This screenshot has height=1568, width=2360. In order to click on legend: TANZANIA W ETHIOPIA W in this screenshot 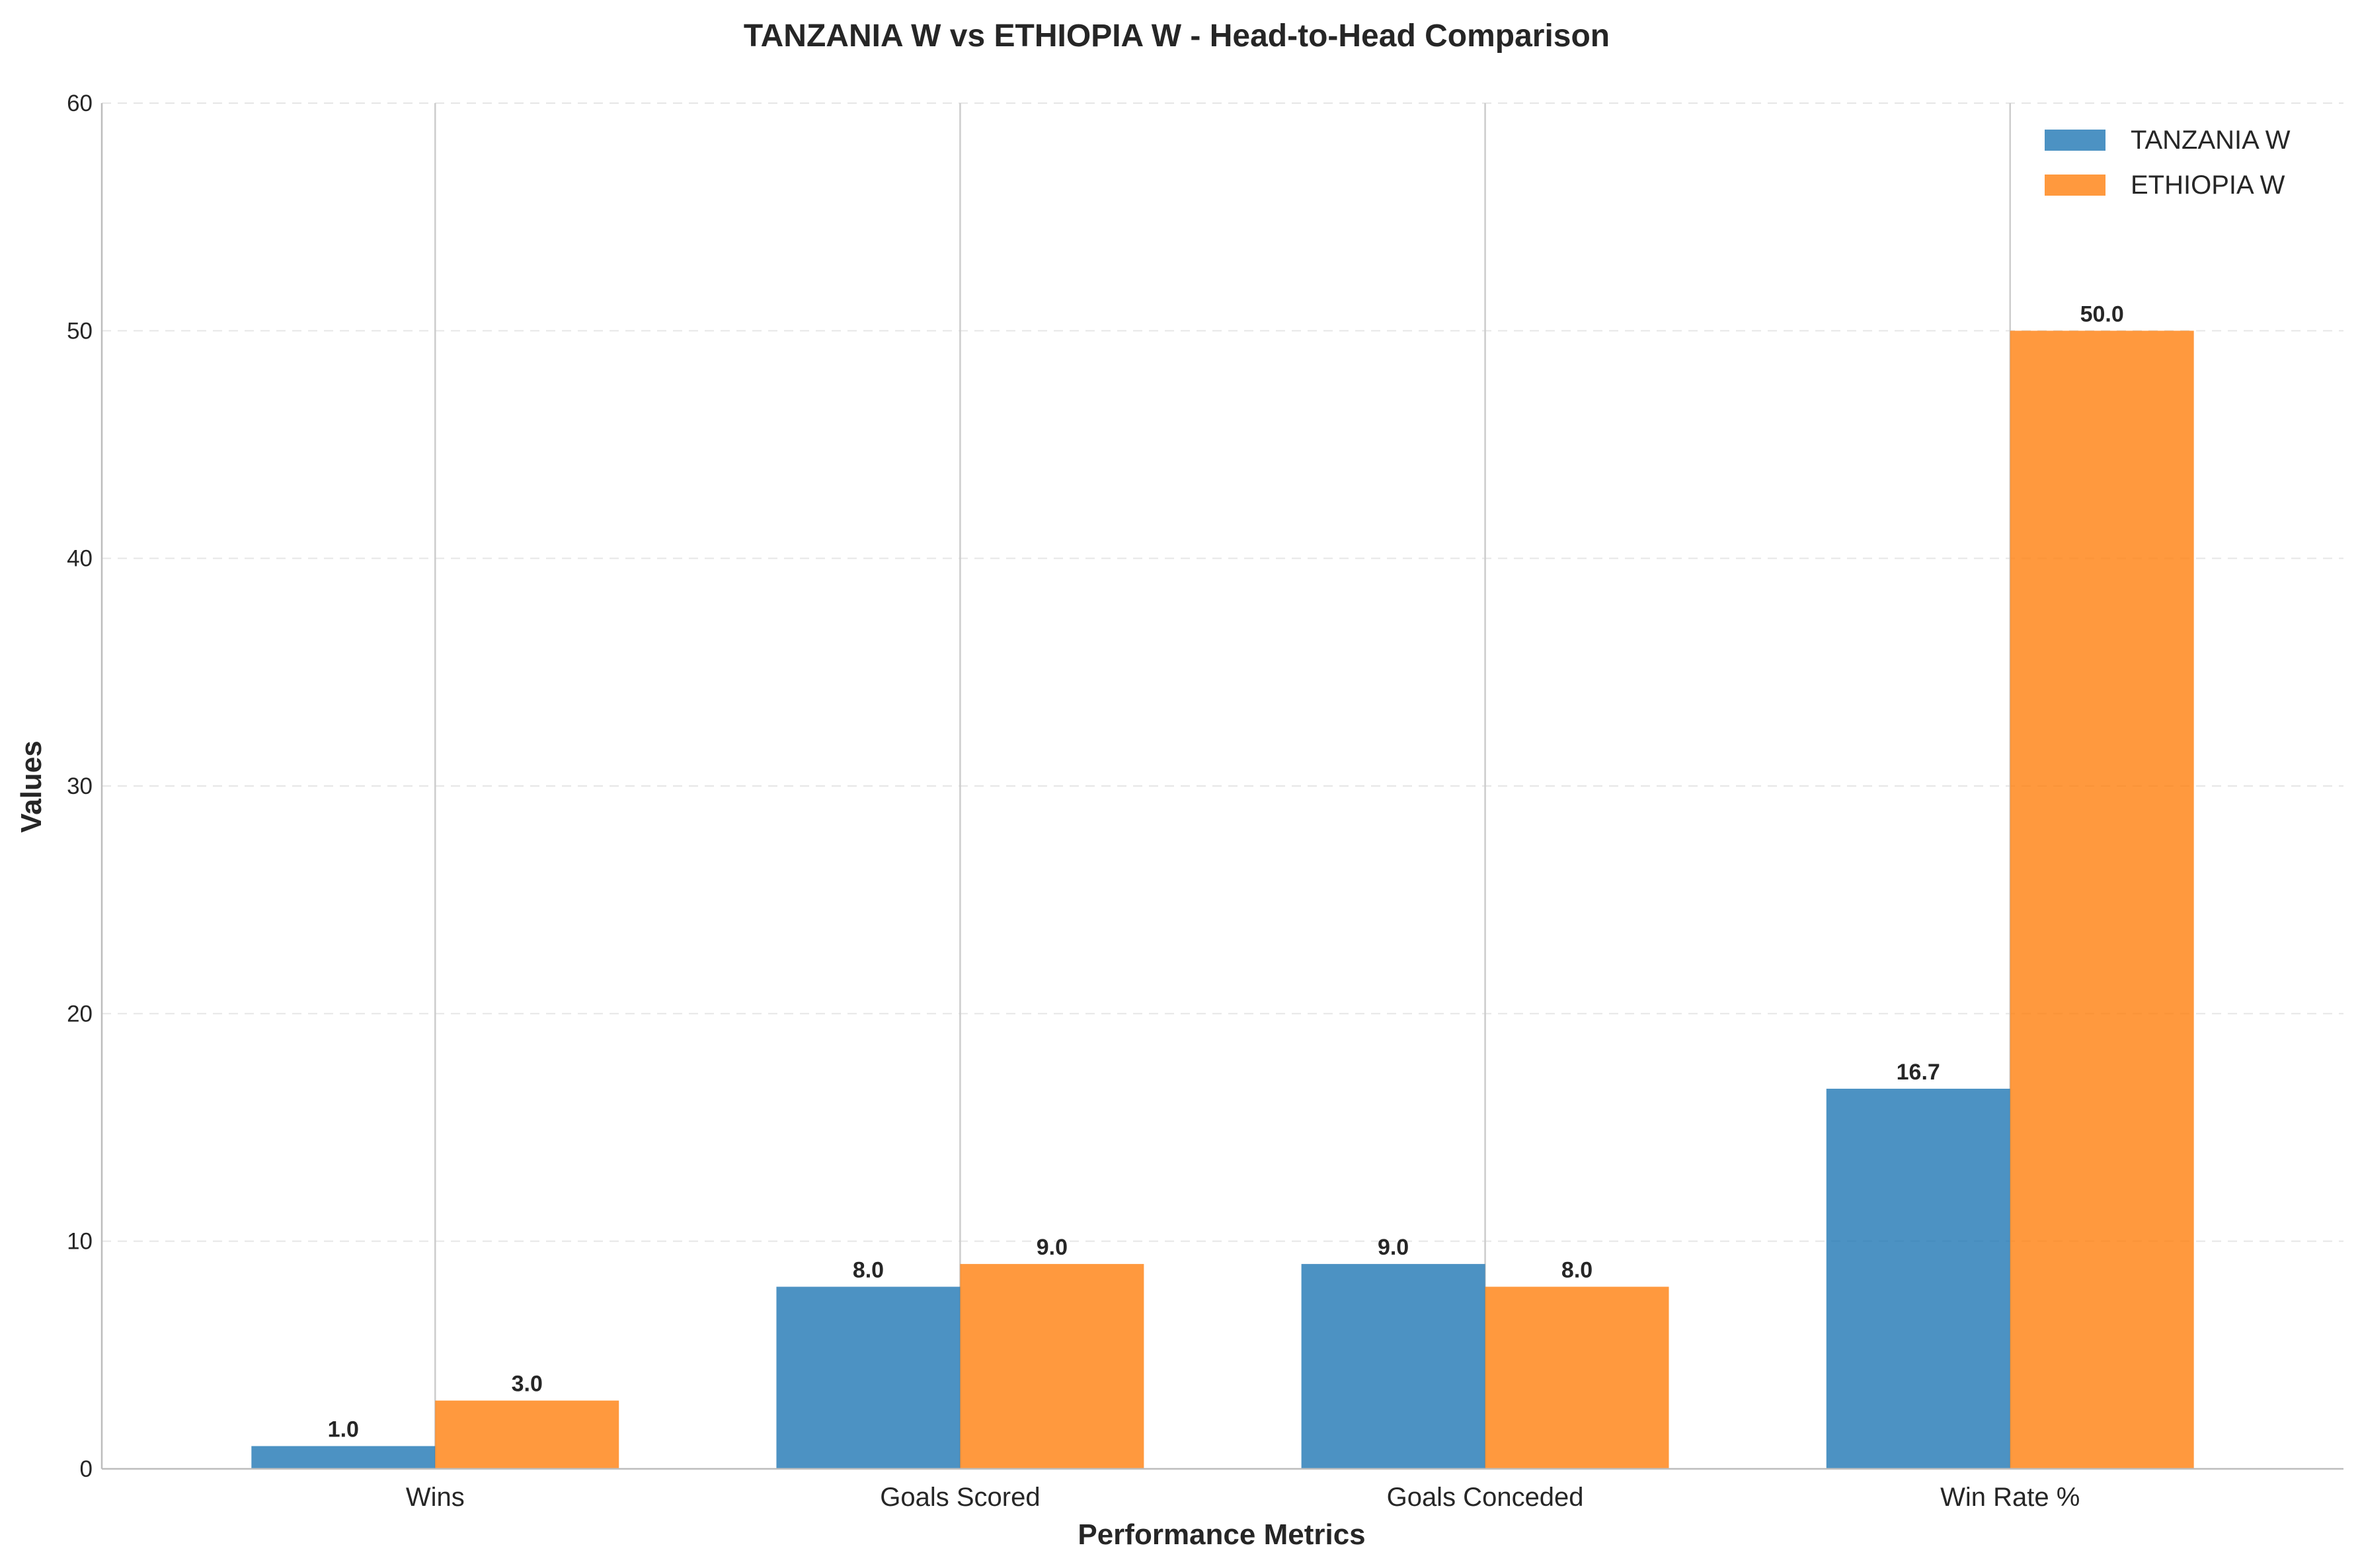, I will do `click(2168, 163)`.